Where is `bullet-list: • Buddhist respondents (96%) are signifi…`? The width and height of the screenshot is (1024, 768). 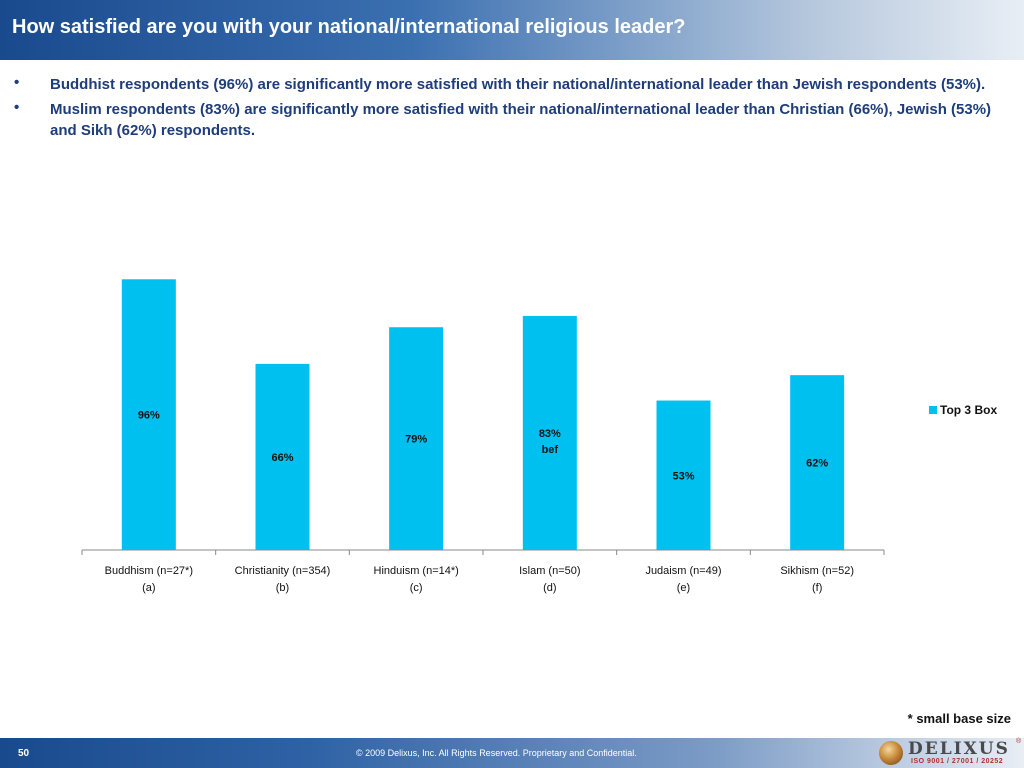 bullet-list: • Buddhist respondents (96%) are signifi… is located at coordinates (514, 109).